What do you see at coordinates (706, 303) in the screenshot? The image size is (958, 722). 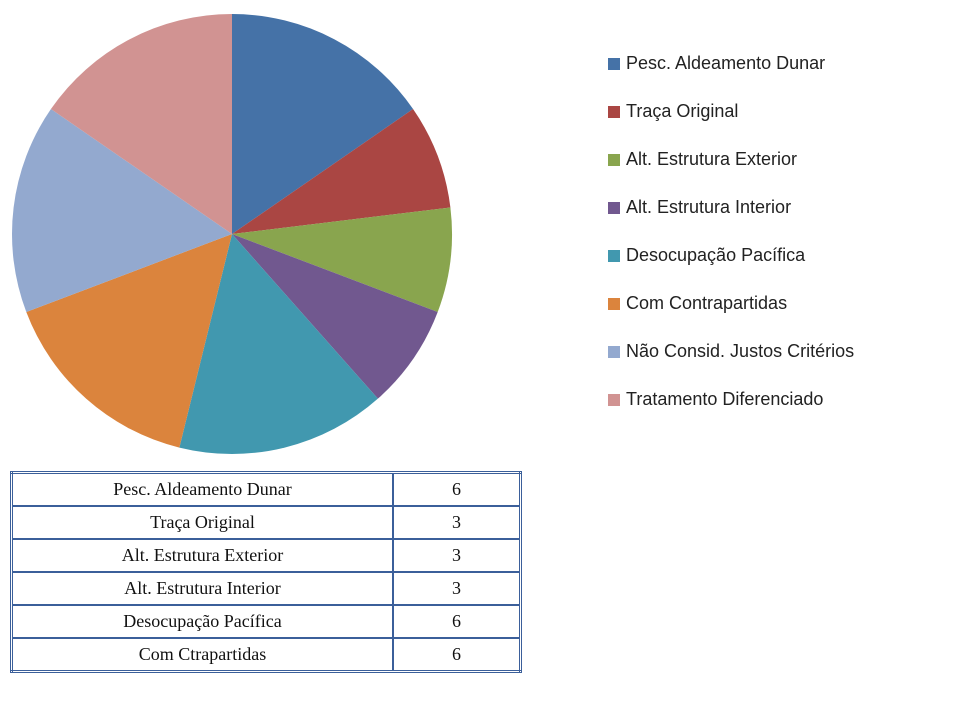 I see `legend-label: Com Contrapartidas` at bounding box center [706, 303].